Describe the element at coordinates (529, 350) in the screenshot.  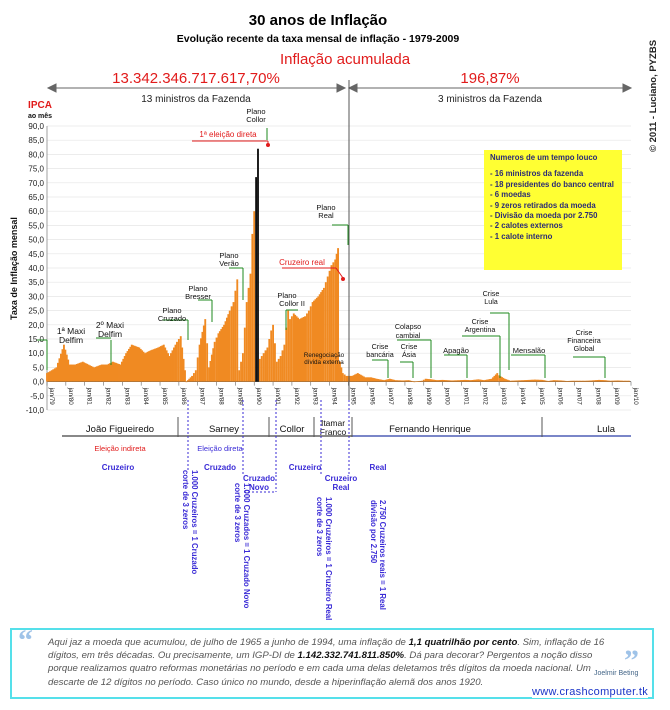
I see `svg-text: Mensalão` at that location.